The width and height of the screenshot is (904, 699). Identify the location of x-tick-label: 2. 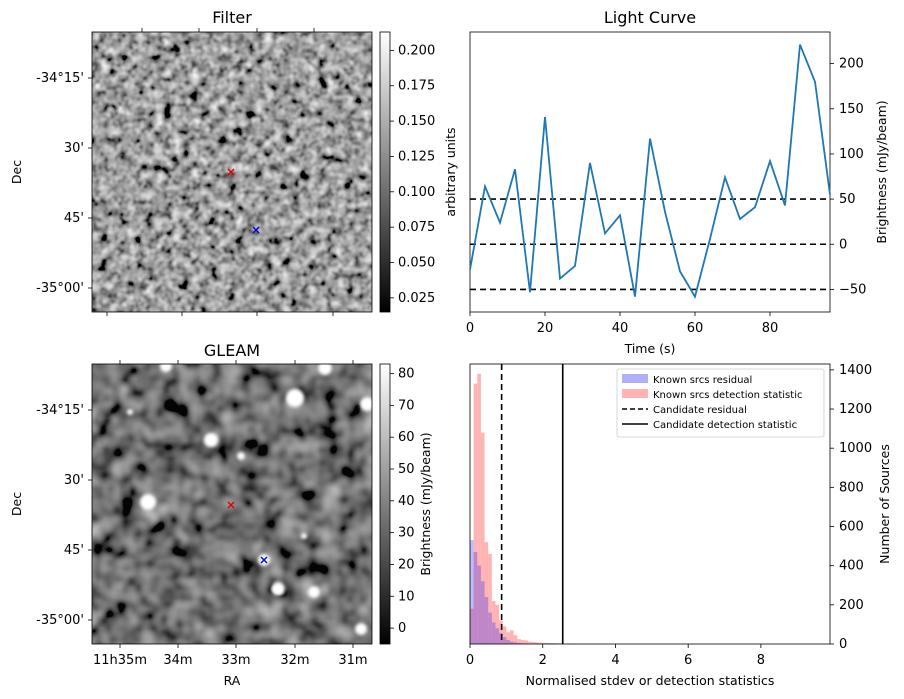
(543, 660).